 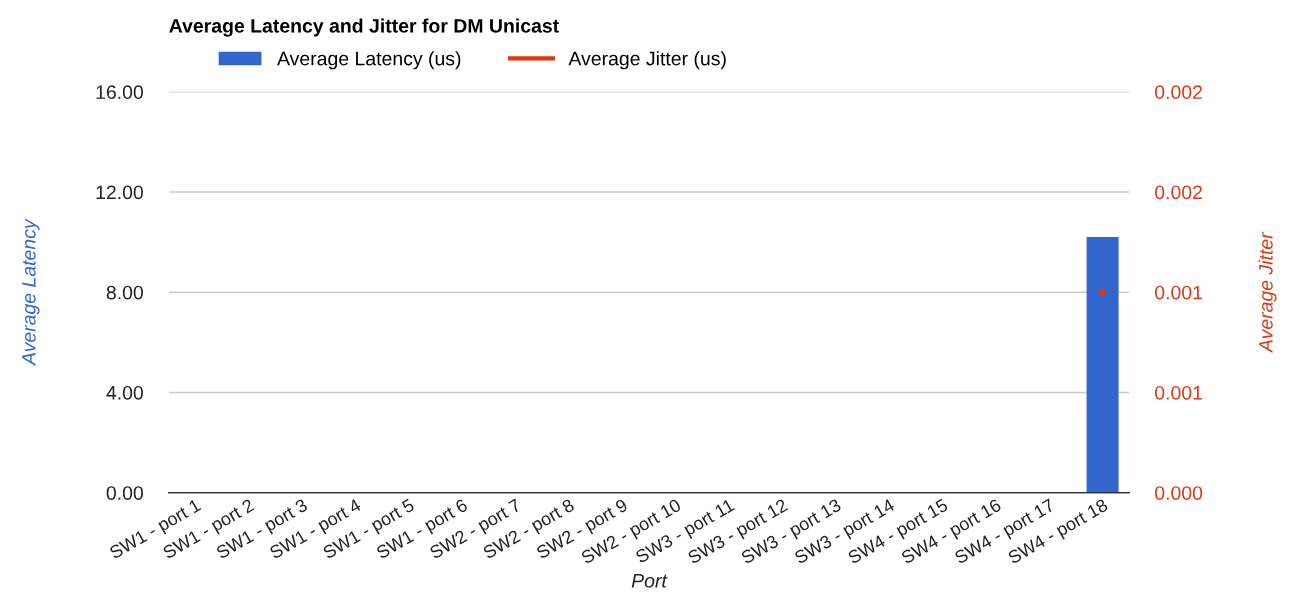 What do you see at coordinates (369, 60) in the screenshot?
I see `legend-label: Average Latency (us)` at bounding box center [369, 60].